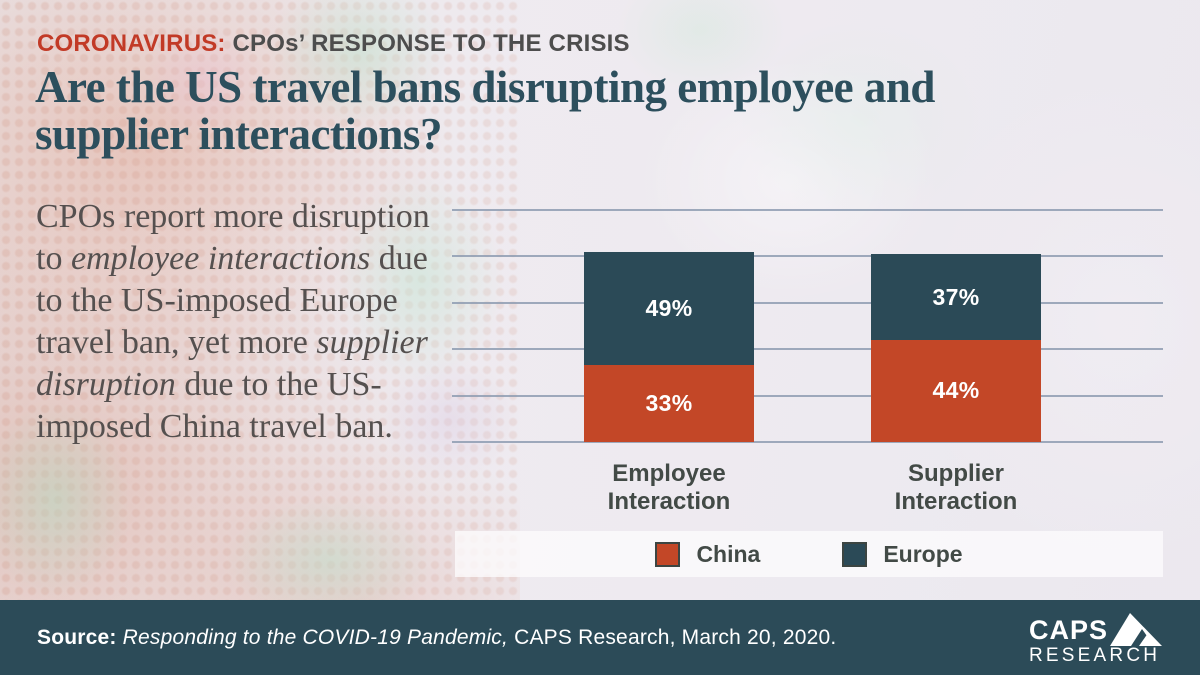 The width and height of the screenshot is (1200, 675). What do you see at coordinates (233, 237) in the screenshot?
I see `summary-run: CPOs report more disruption to` at bounding box center [233, 237].